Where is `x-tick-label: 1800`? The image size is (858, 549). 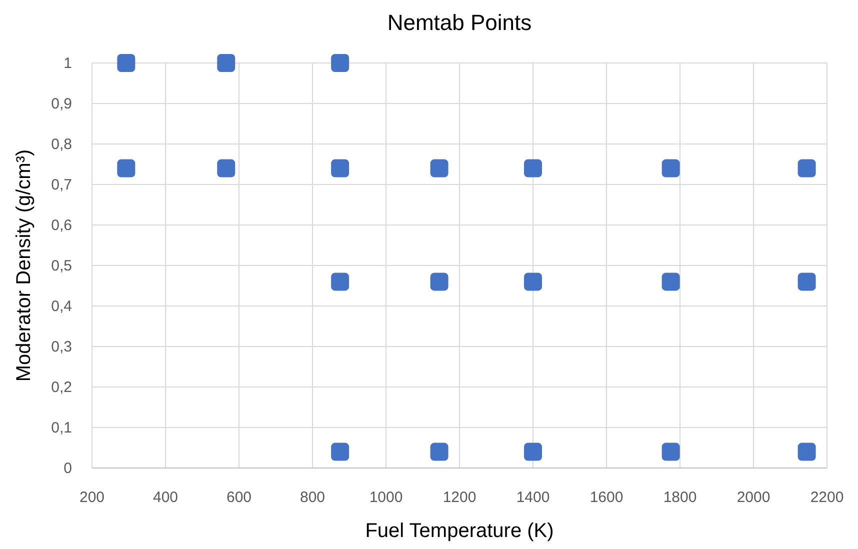
x-tick-label: 1800 is located at coordinates (680, 497).